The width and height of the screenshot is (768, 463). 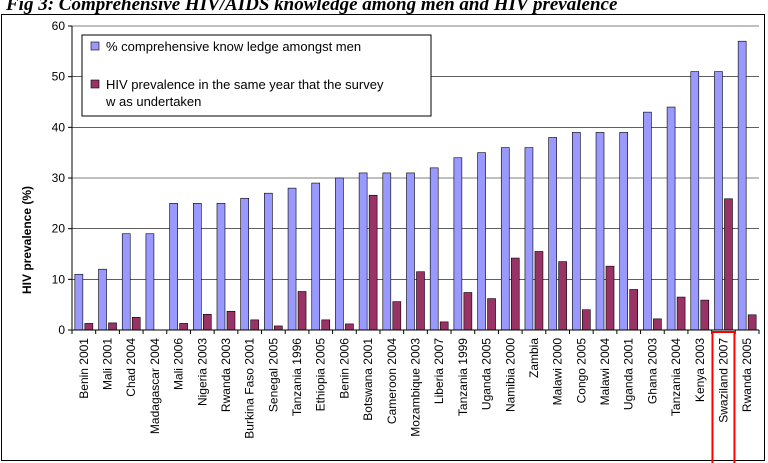 What do you see at coordinates (59, 77) in the screenshot?
I see `y-tick-label: 50` at bounding box center [59, 77].